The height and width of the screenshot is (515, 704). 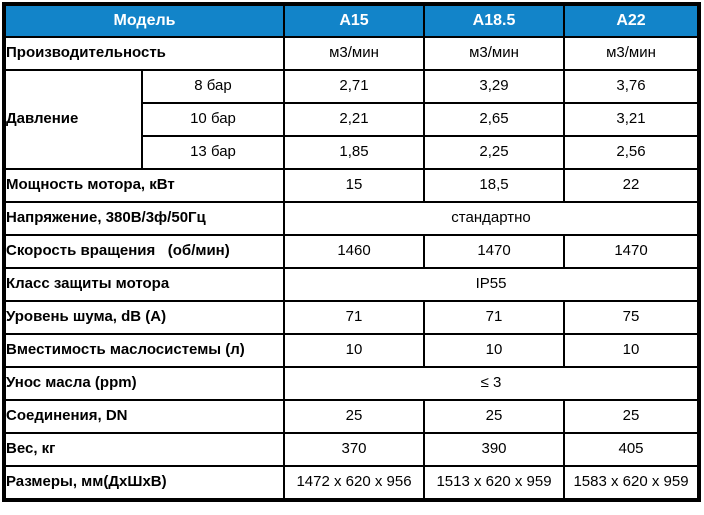 I want to click on table-row-pressure-10bar: 10 бар 2,21 2,65 3,21, so click(x=352, y=119).